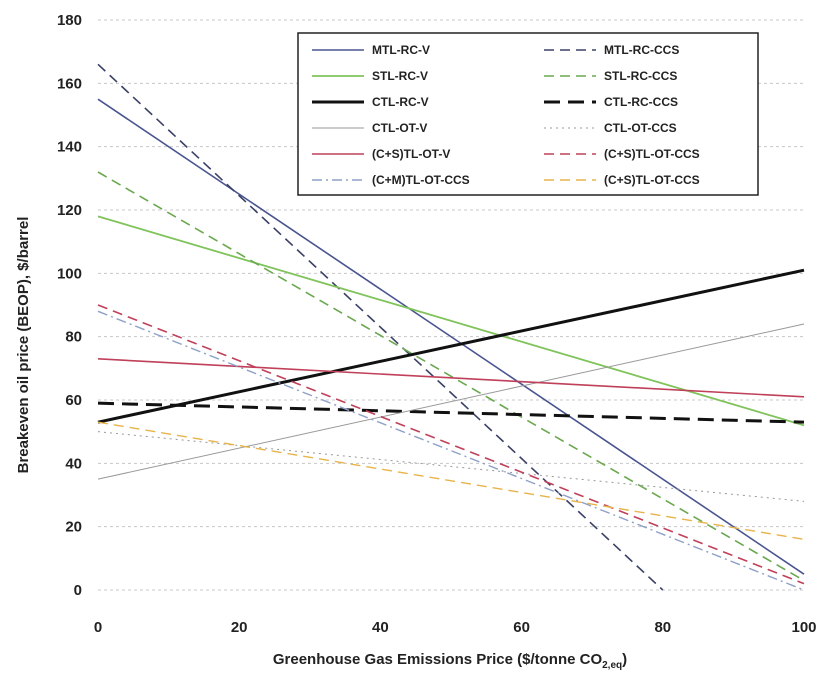 The height and width of the screenshot is (676, 829). Describe the element at coordinates (662, 627) in the screenshot. I see `x-tick-label: 80` at that location.